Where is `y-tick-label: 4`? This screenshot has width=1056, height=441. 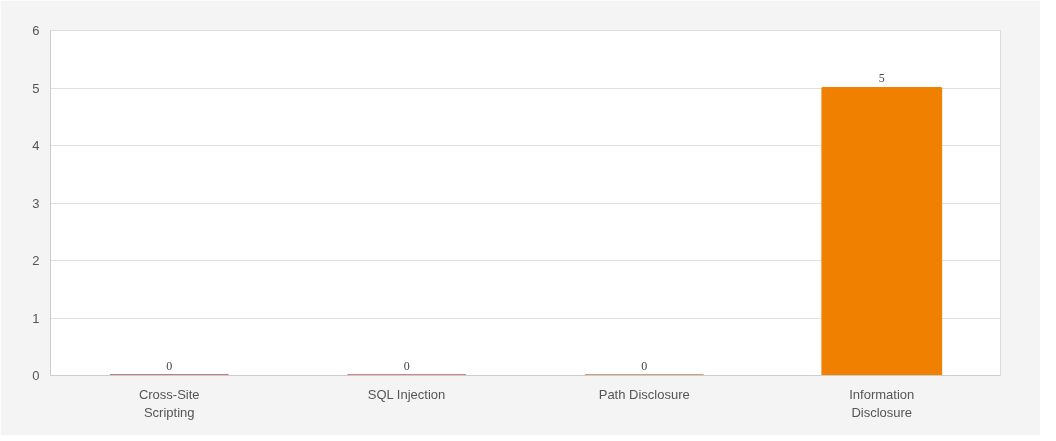
y-tick-label: 4 is located at coordinates (36, 145).